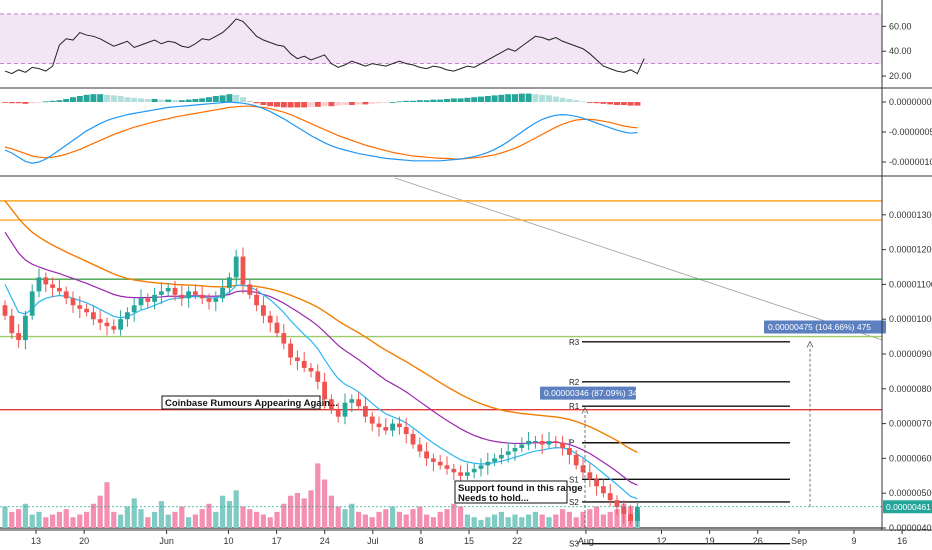 This screenshot has height=550, width=932. What do you see at coordinates (910, 250) in the screenshot?
I see `price-tick-label: 0.00001200` at bounding box center [910, 250].